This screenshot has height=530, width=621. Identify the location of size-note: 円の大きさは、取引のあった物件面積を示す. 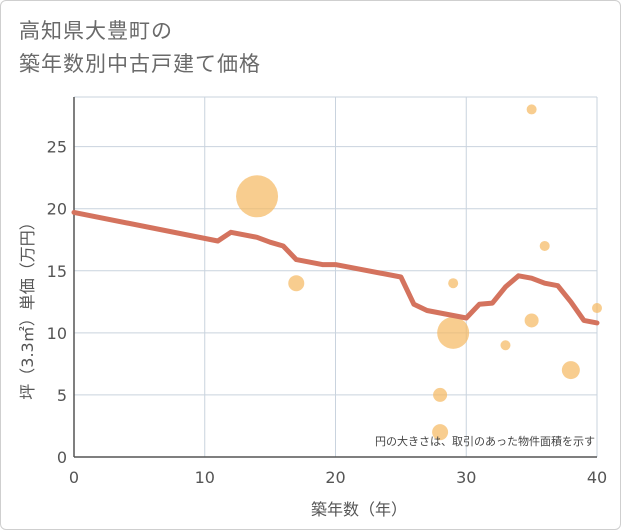
(485, 441).